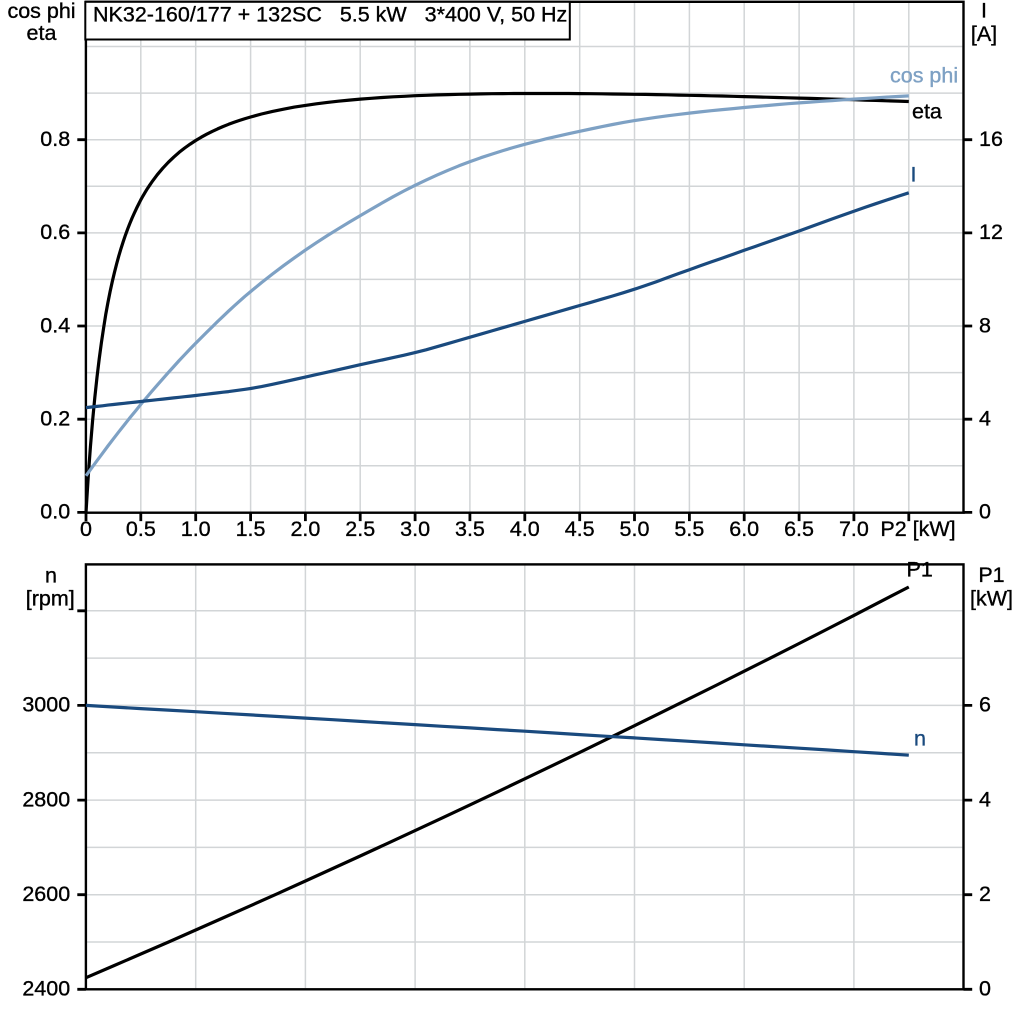 The height and width of the screenshot is (1024, 1024). What do you see at coordinates (991, 598) in the screenshot?
I see `svg-text: [kW]` at bounding box center [991, 598].